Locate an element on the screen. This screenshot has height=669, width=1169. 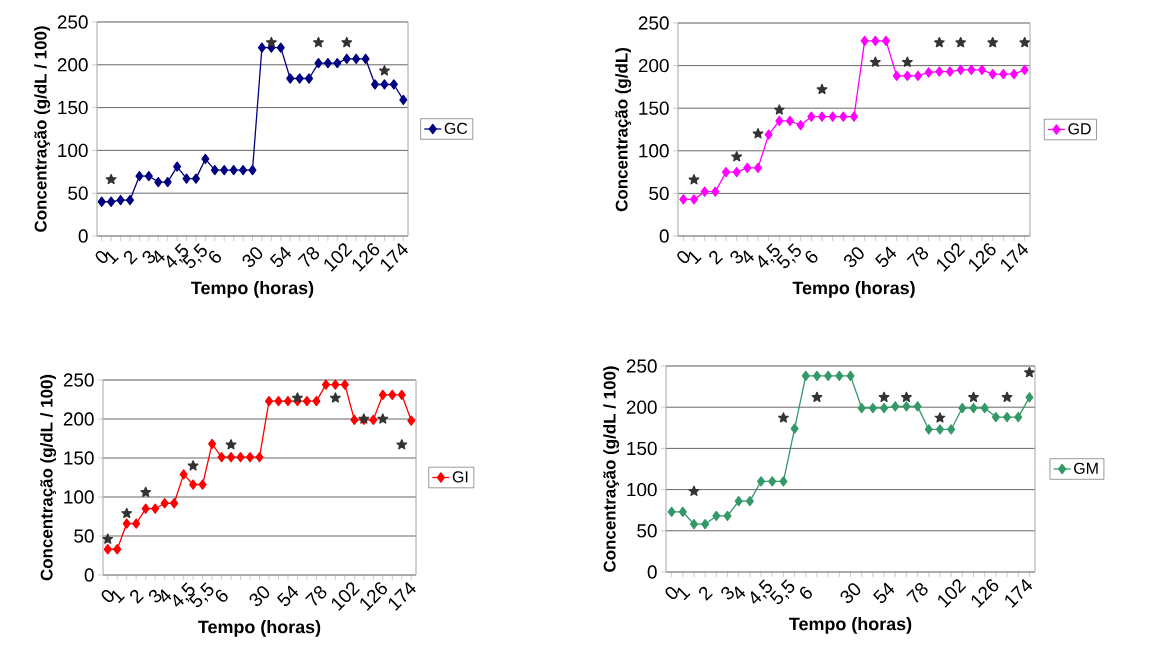
x-tick-label: 4,5 is located at coordinates (761, 591).